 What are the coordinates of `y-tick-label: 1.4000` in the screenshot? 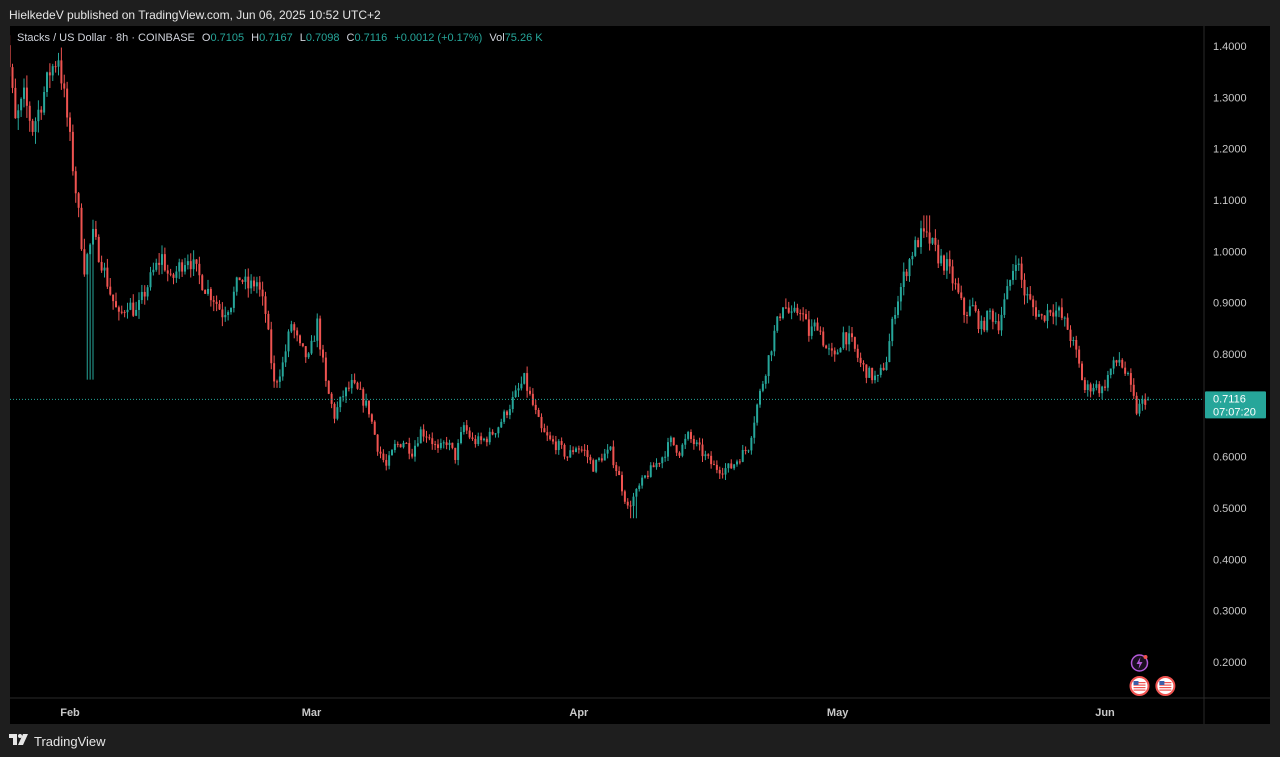 It's located at (1230, 47).